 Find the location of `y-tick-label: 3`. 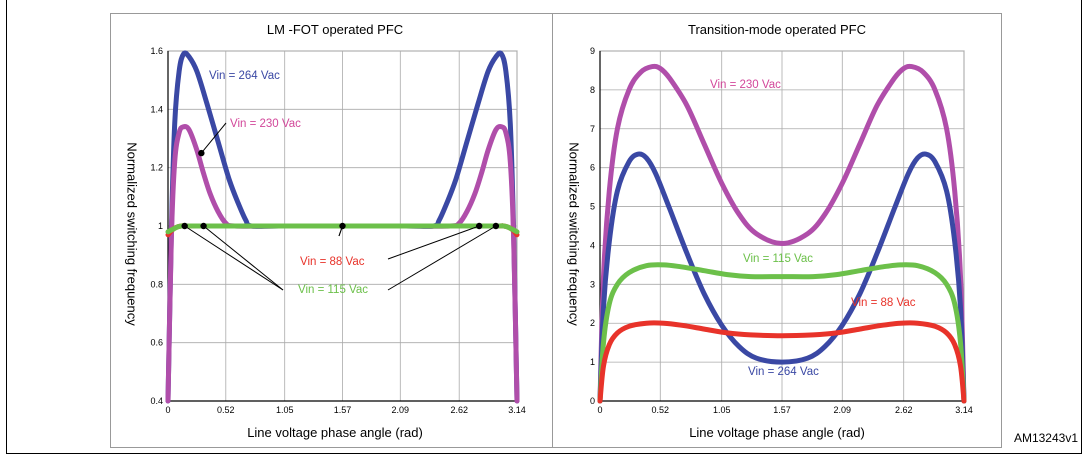

y-tick-label: 3 is located at coordinates (592, 284).